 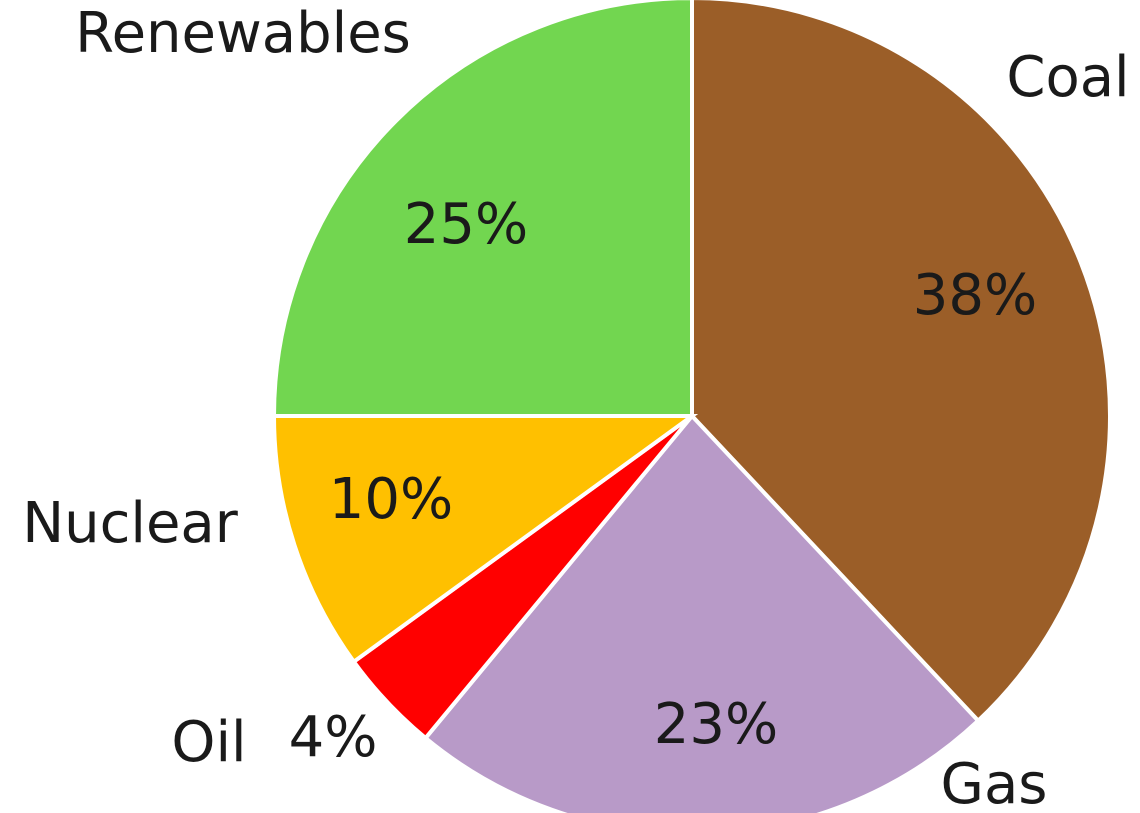 What do you see at coordinates (716, 724) in the screenshot?
I see `value-label-gas: 23%` at bounding box center [716, 724].